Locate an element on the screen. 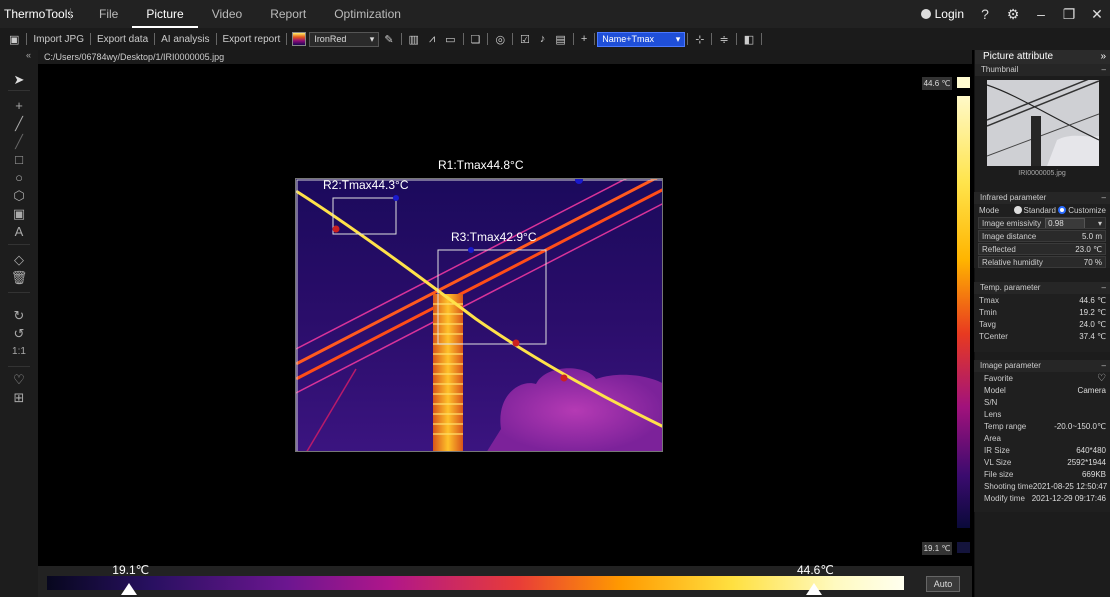 This screenshot has width=1110, height=597. horizontal-color-scale is located at coordinates (475, 583).